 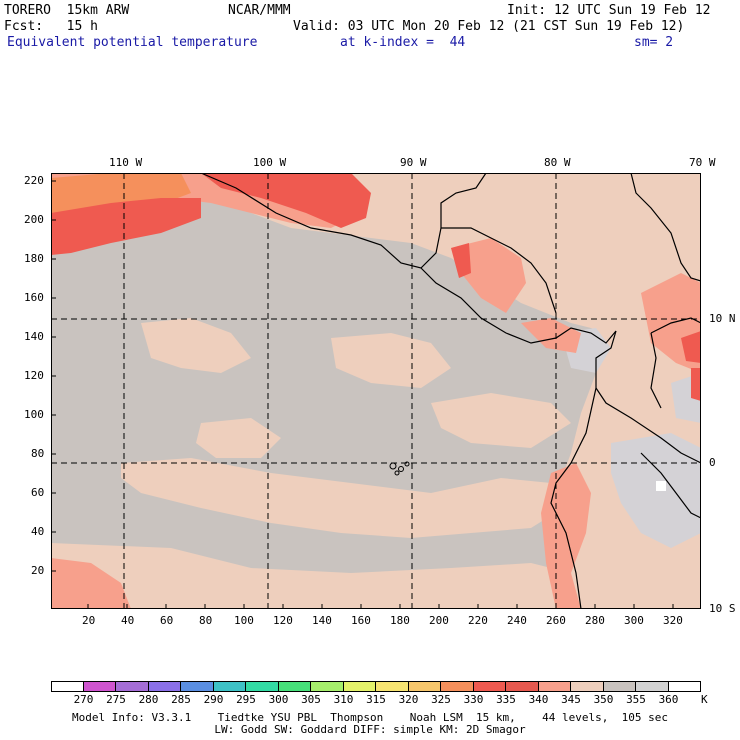 What do you see at coordinates (517, 620) in the screenshot?
I see `x-tick-label: 240` at bounding box center [517, 620].